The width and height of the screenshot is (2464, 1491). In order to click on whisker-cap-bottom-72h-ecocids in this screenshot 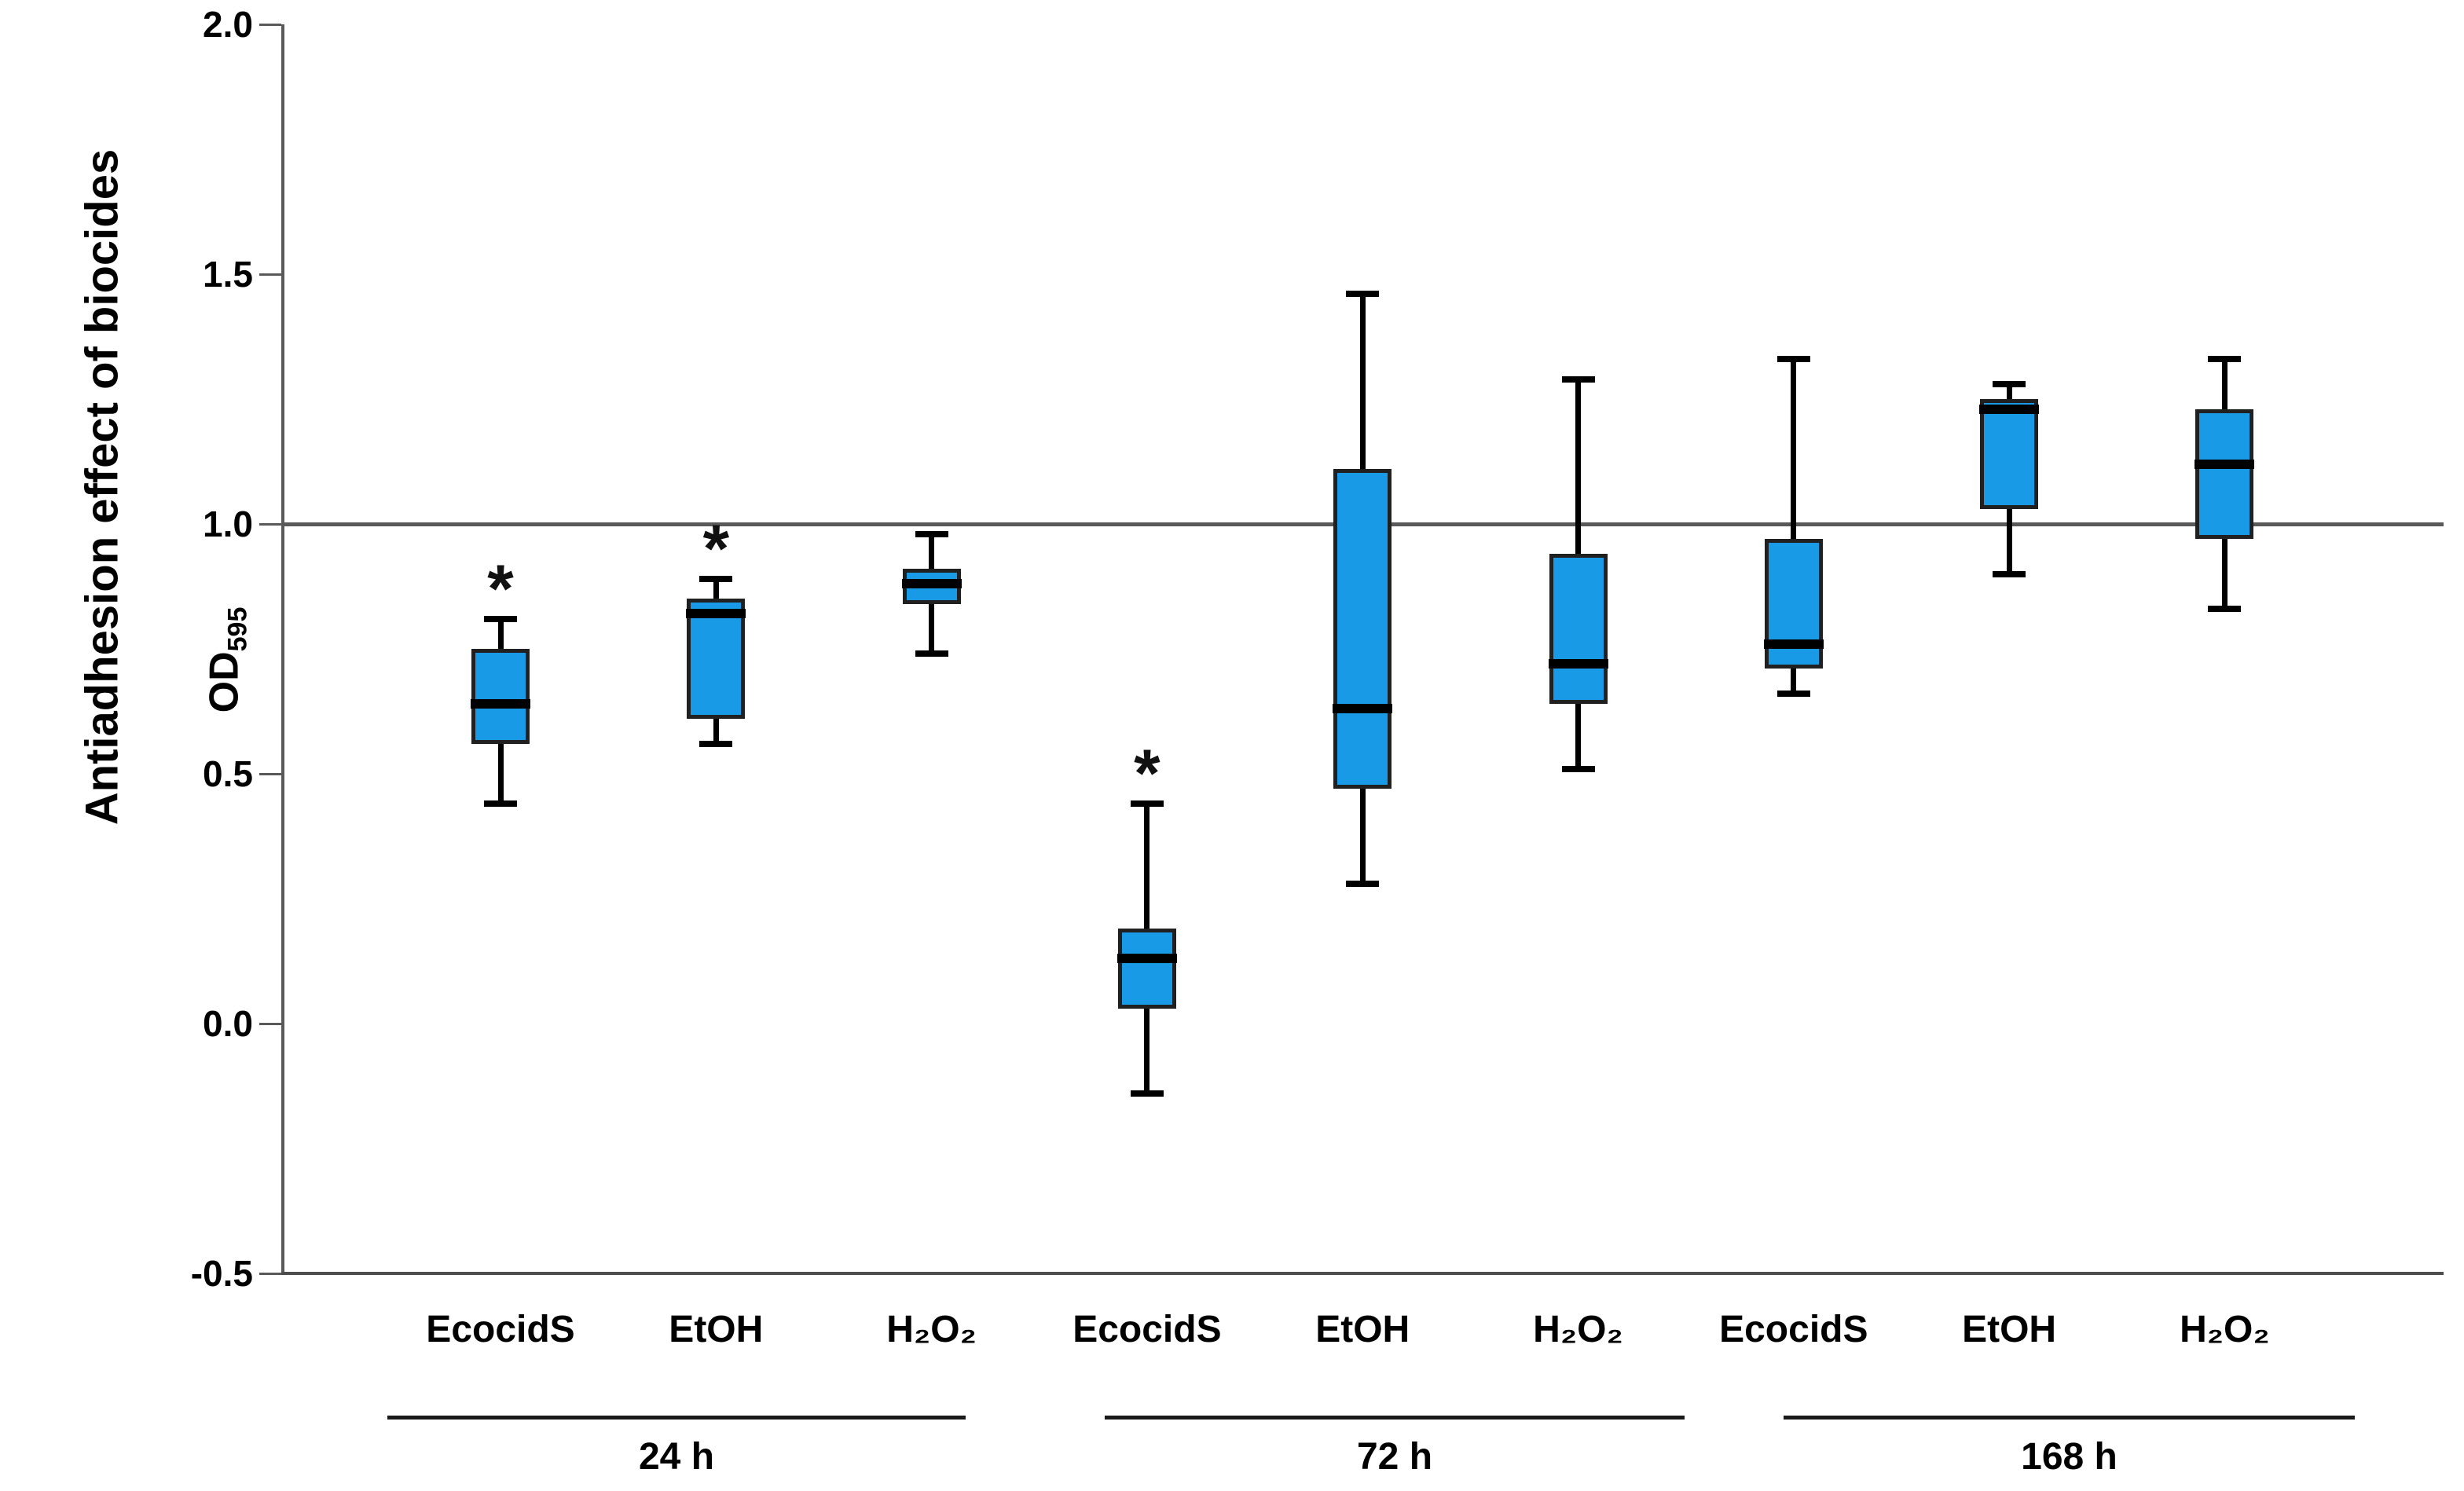, I will do `click(1147, 1093)`.